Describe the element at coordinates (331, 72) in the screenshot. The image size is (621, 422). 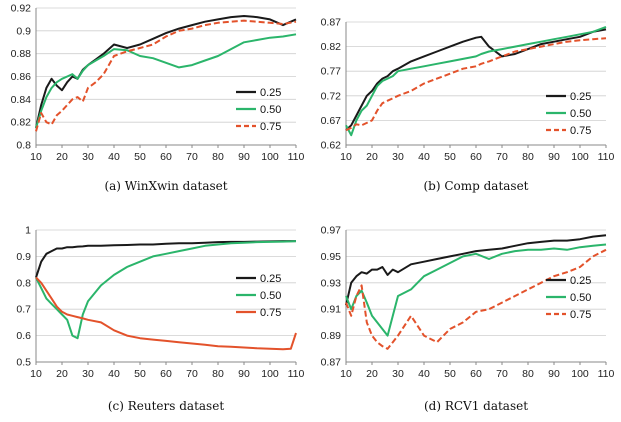
I see `y-tick-label: 0.77` at that location.